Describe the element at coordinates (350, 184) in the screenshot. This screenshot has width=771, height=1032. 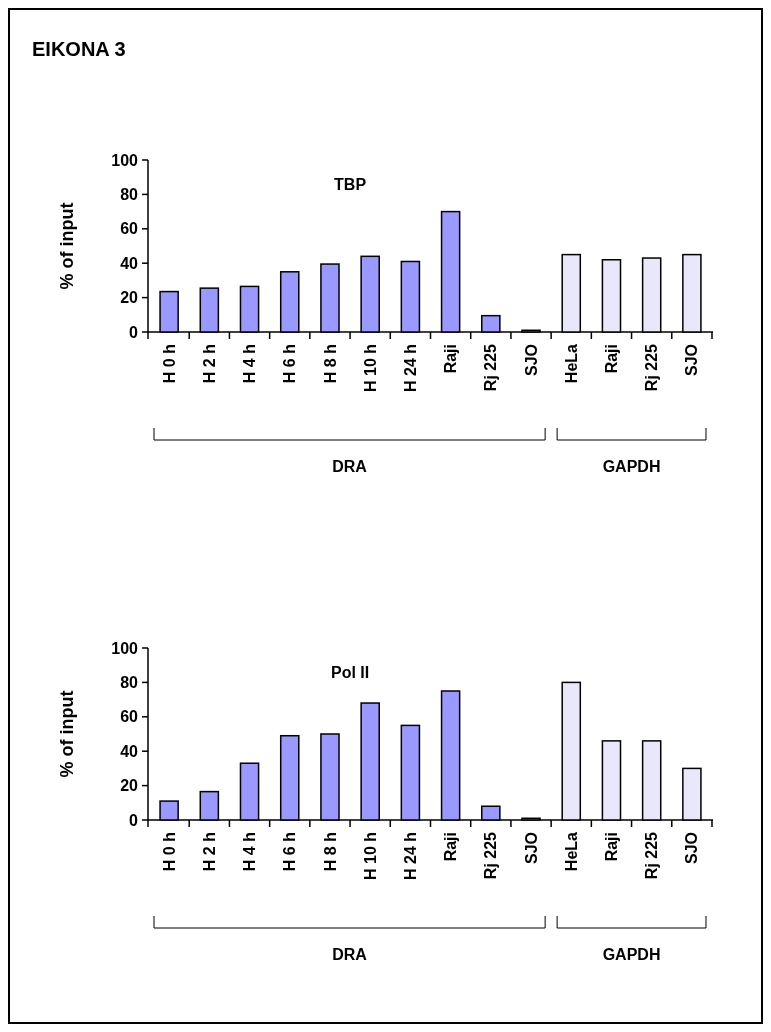
I see `text: TBP` at that location.